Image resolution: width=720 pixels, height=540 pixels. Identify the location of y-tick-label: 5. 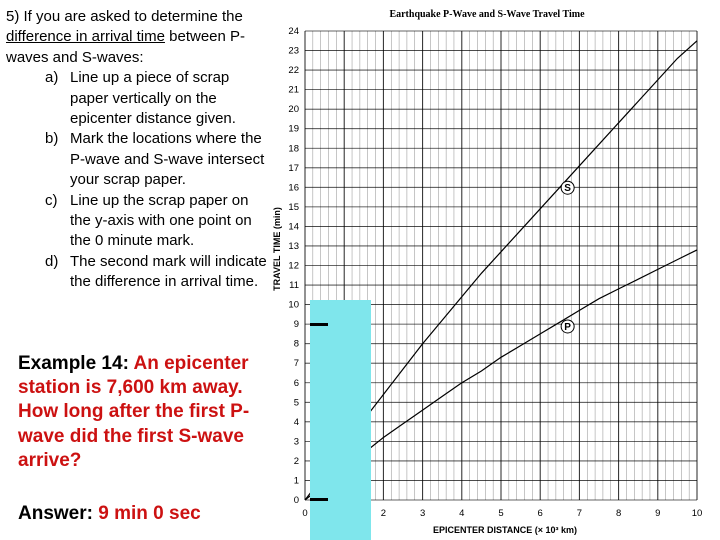
(296, 402).